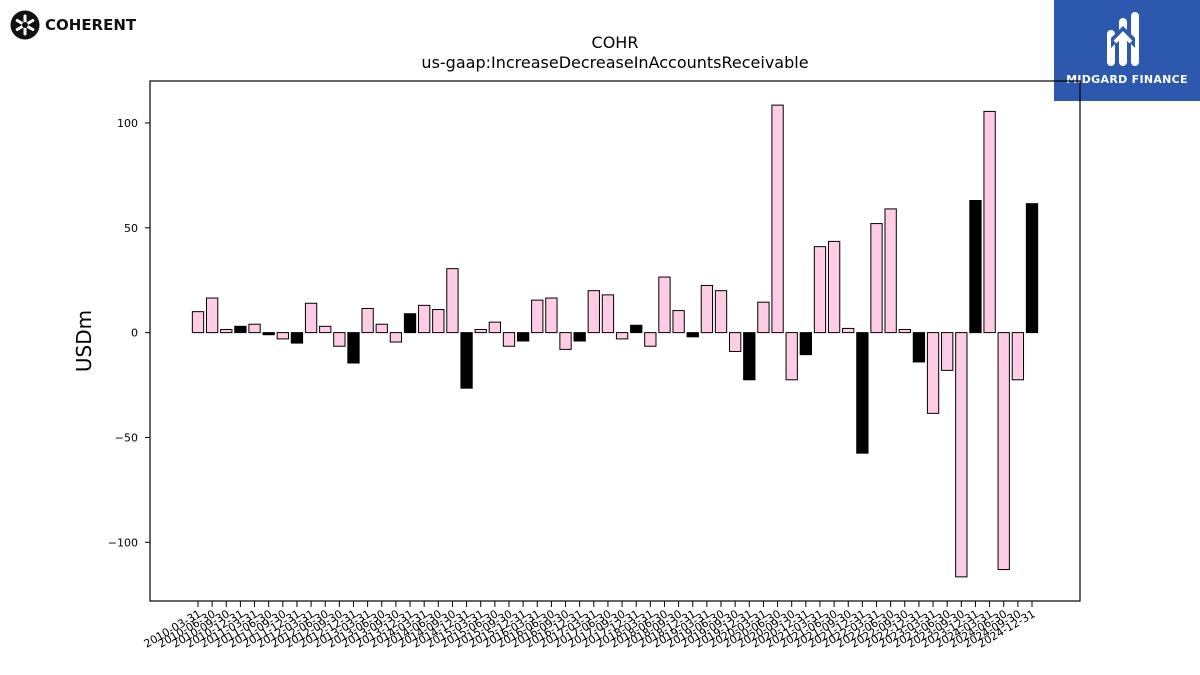  I want to click on chart-title: COHR, so click(615, 42).